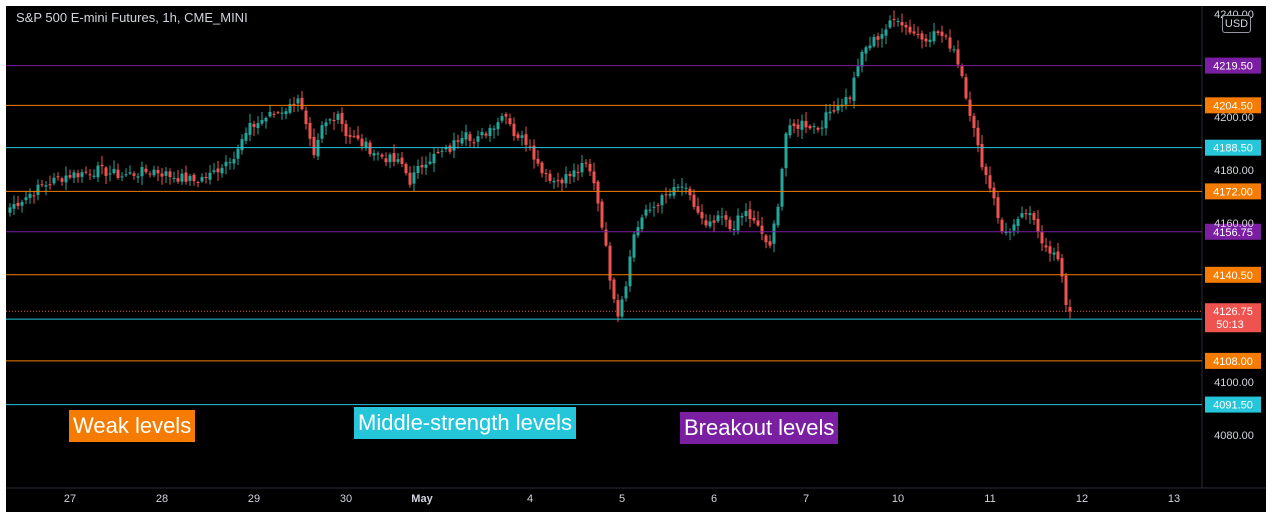 Image resolution: width=1274 pixels, height=518 pixels. I want to click on time-tick-label: 28, so click(162, 499).